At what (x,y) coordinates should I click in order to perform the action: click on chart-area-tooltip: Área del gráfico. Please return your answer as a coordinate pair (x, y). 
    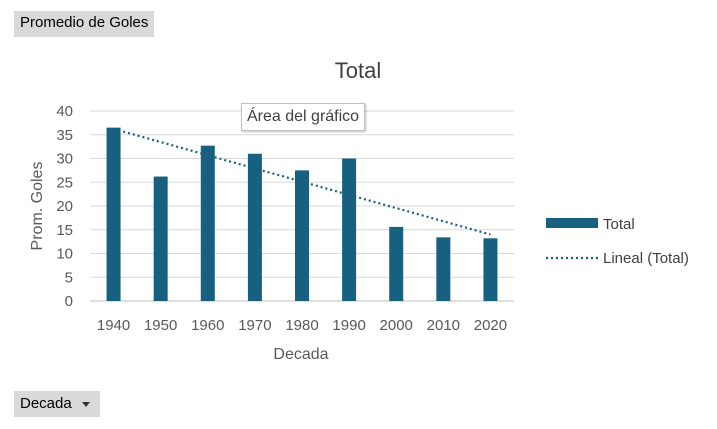
    Looking at the image, I should click on (303, 117).